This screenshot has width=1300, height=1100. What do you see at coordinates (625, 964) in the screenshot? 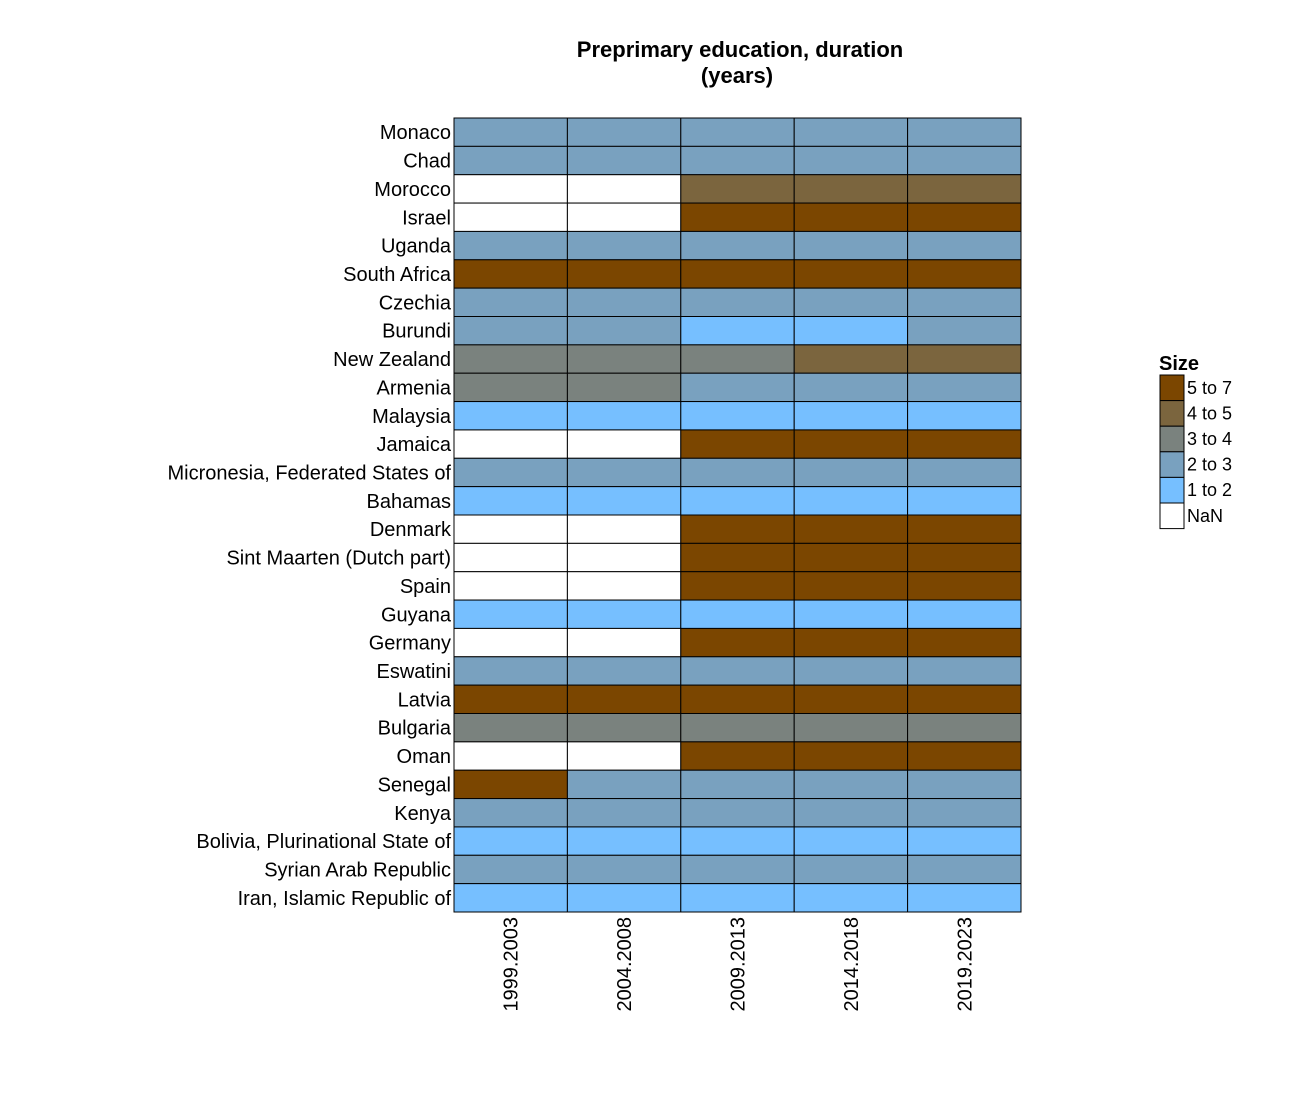
I see `column-label: 2004.2008` at bounding box center [625, 964].